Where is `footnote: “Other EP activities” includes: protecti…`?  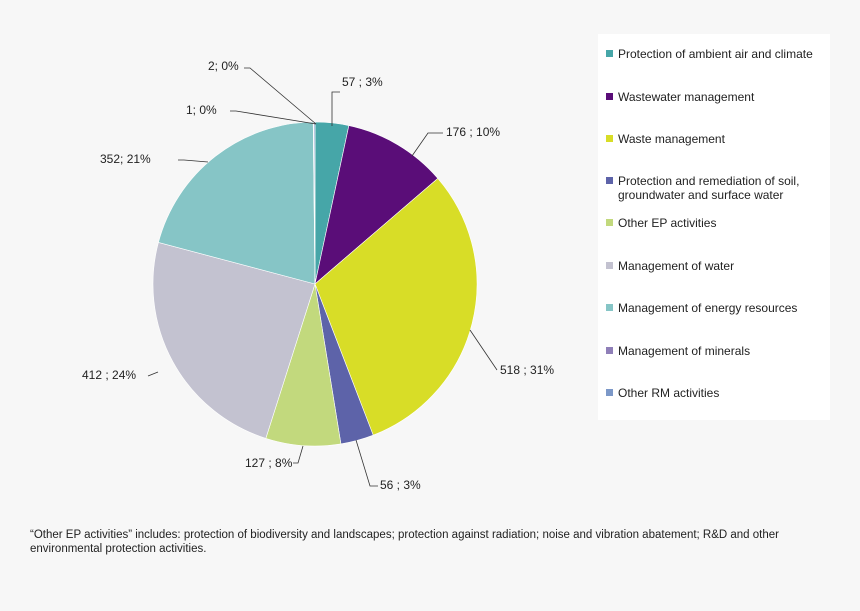 footnote: “Other EP activities” includes: protecti… is located at coordinates (404, 542).